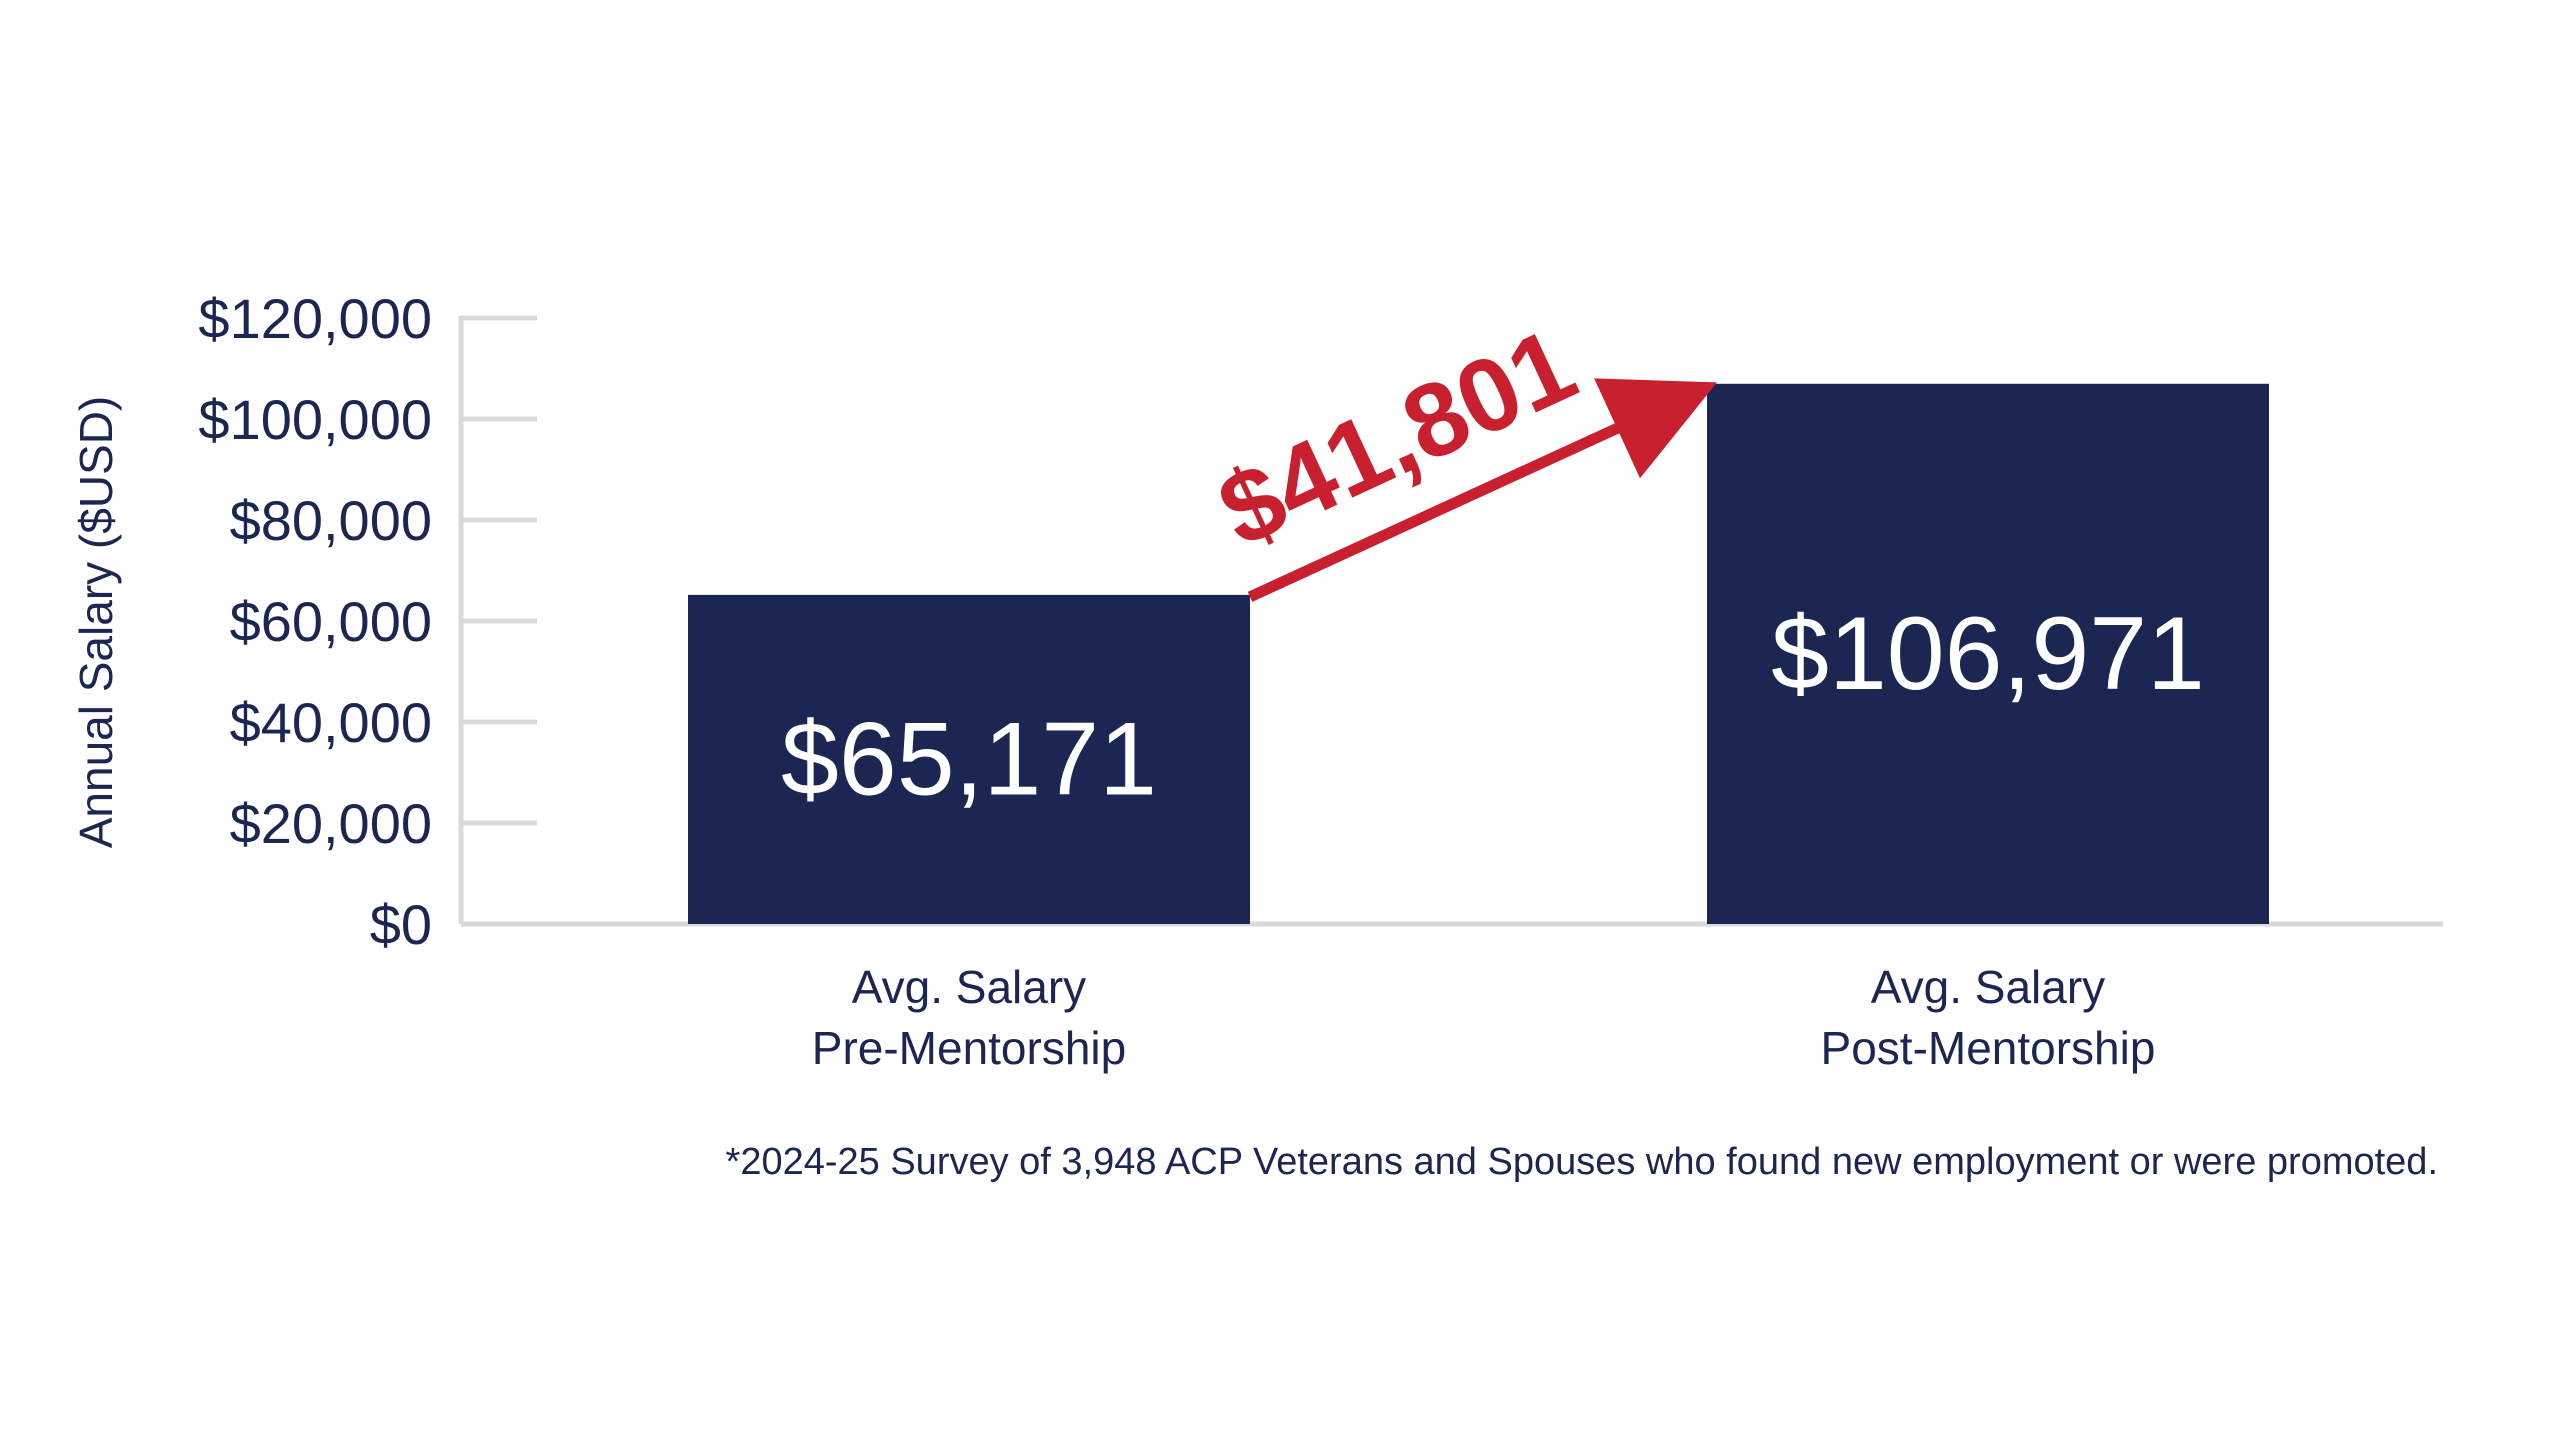  I want to click on y-tick-label: $60,000, so click(331, 621).